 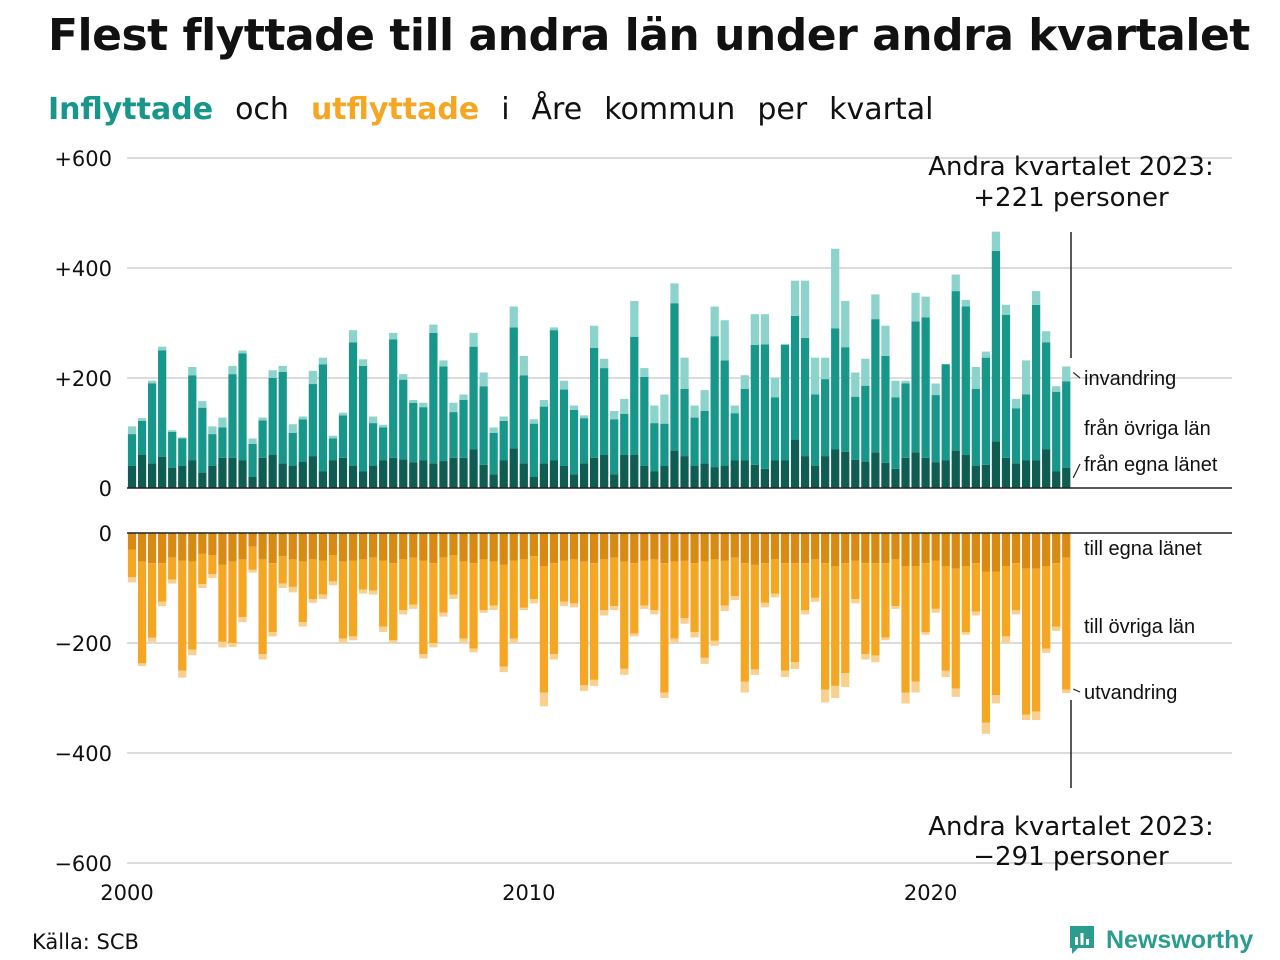 What do you see at coordinates (105, 534) in the screenshot?
I see `outflow-y-tick-label: 0` at bounding box center [105, 534].